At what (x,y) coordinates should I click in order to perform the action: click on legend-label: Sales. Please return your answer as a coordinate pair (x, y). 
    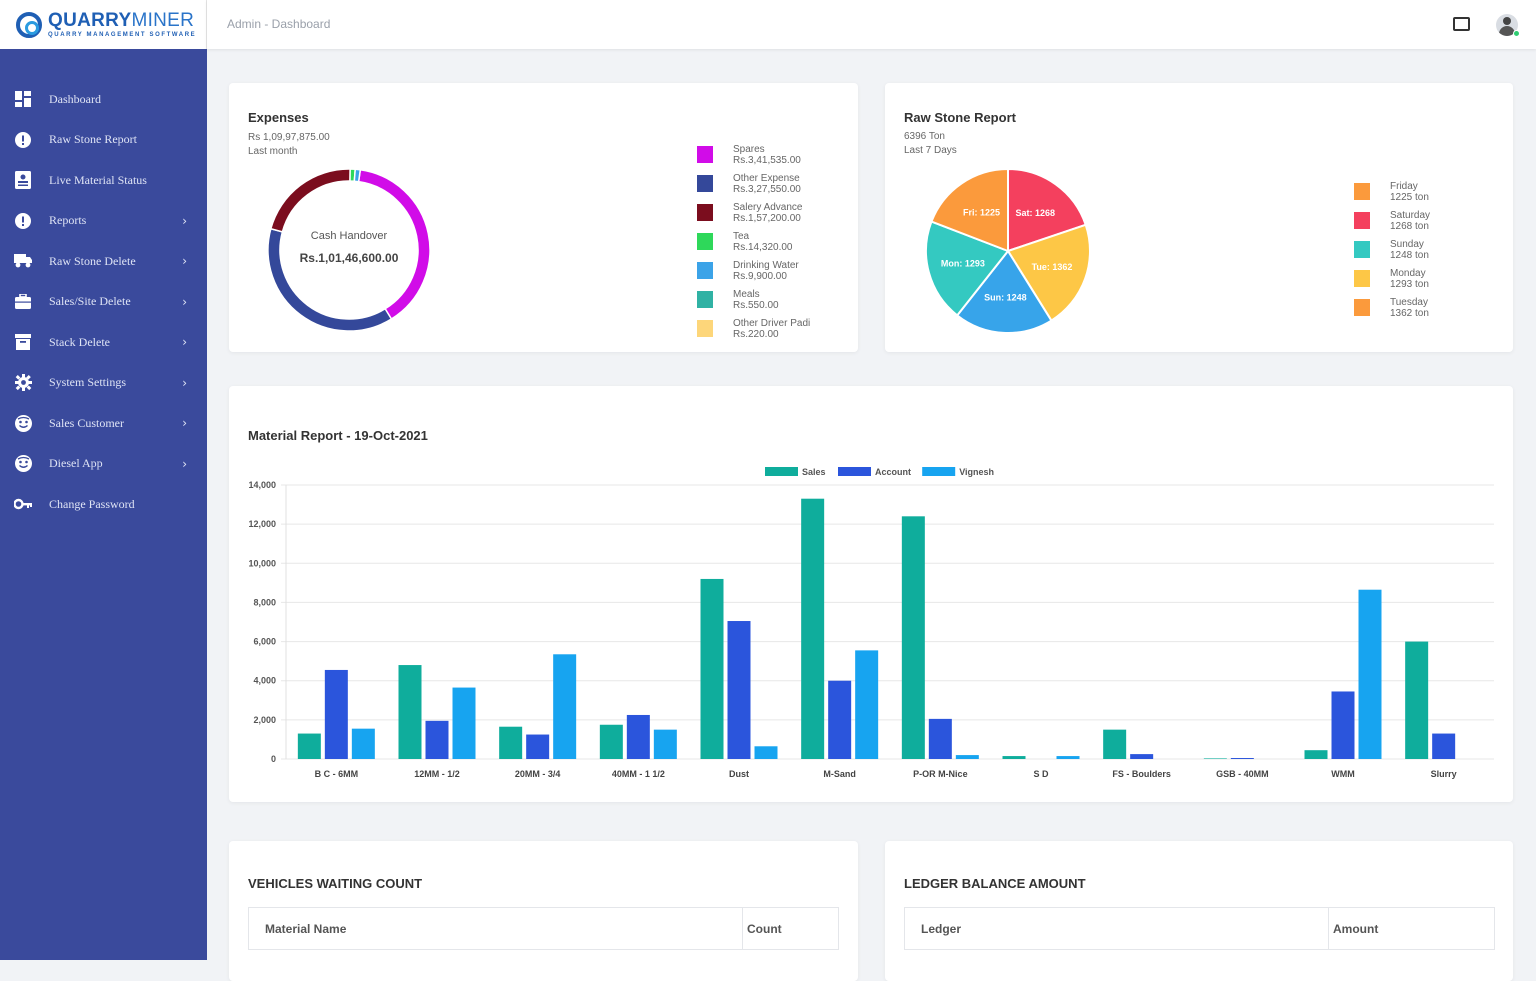
    Looking at the image, I should click on (814, 472).